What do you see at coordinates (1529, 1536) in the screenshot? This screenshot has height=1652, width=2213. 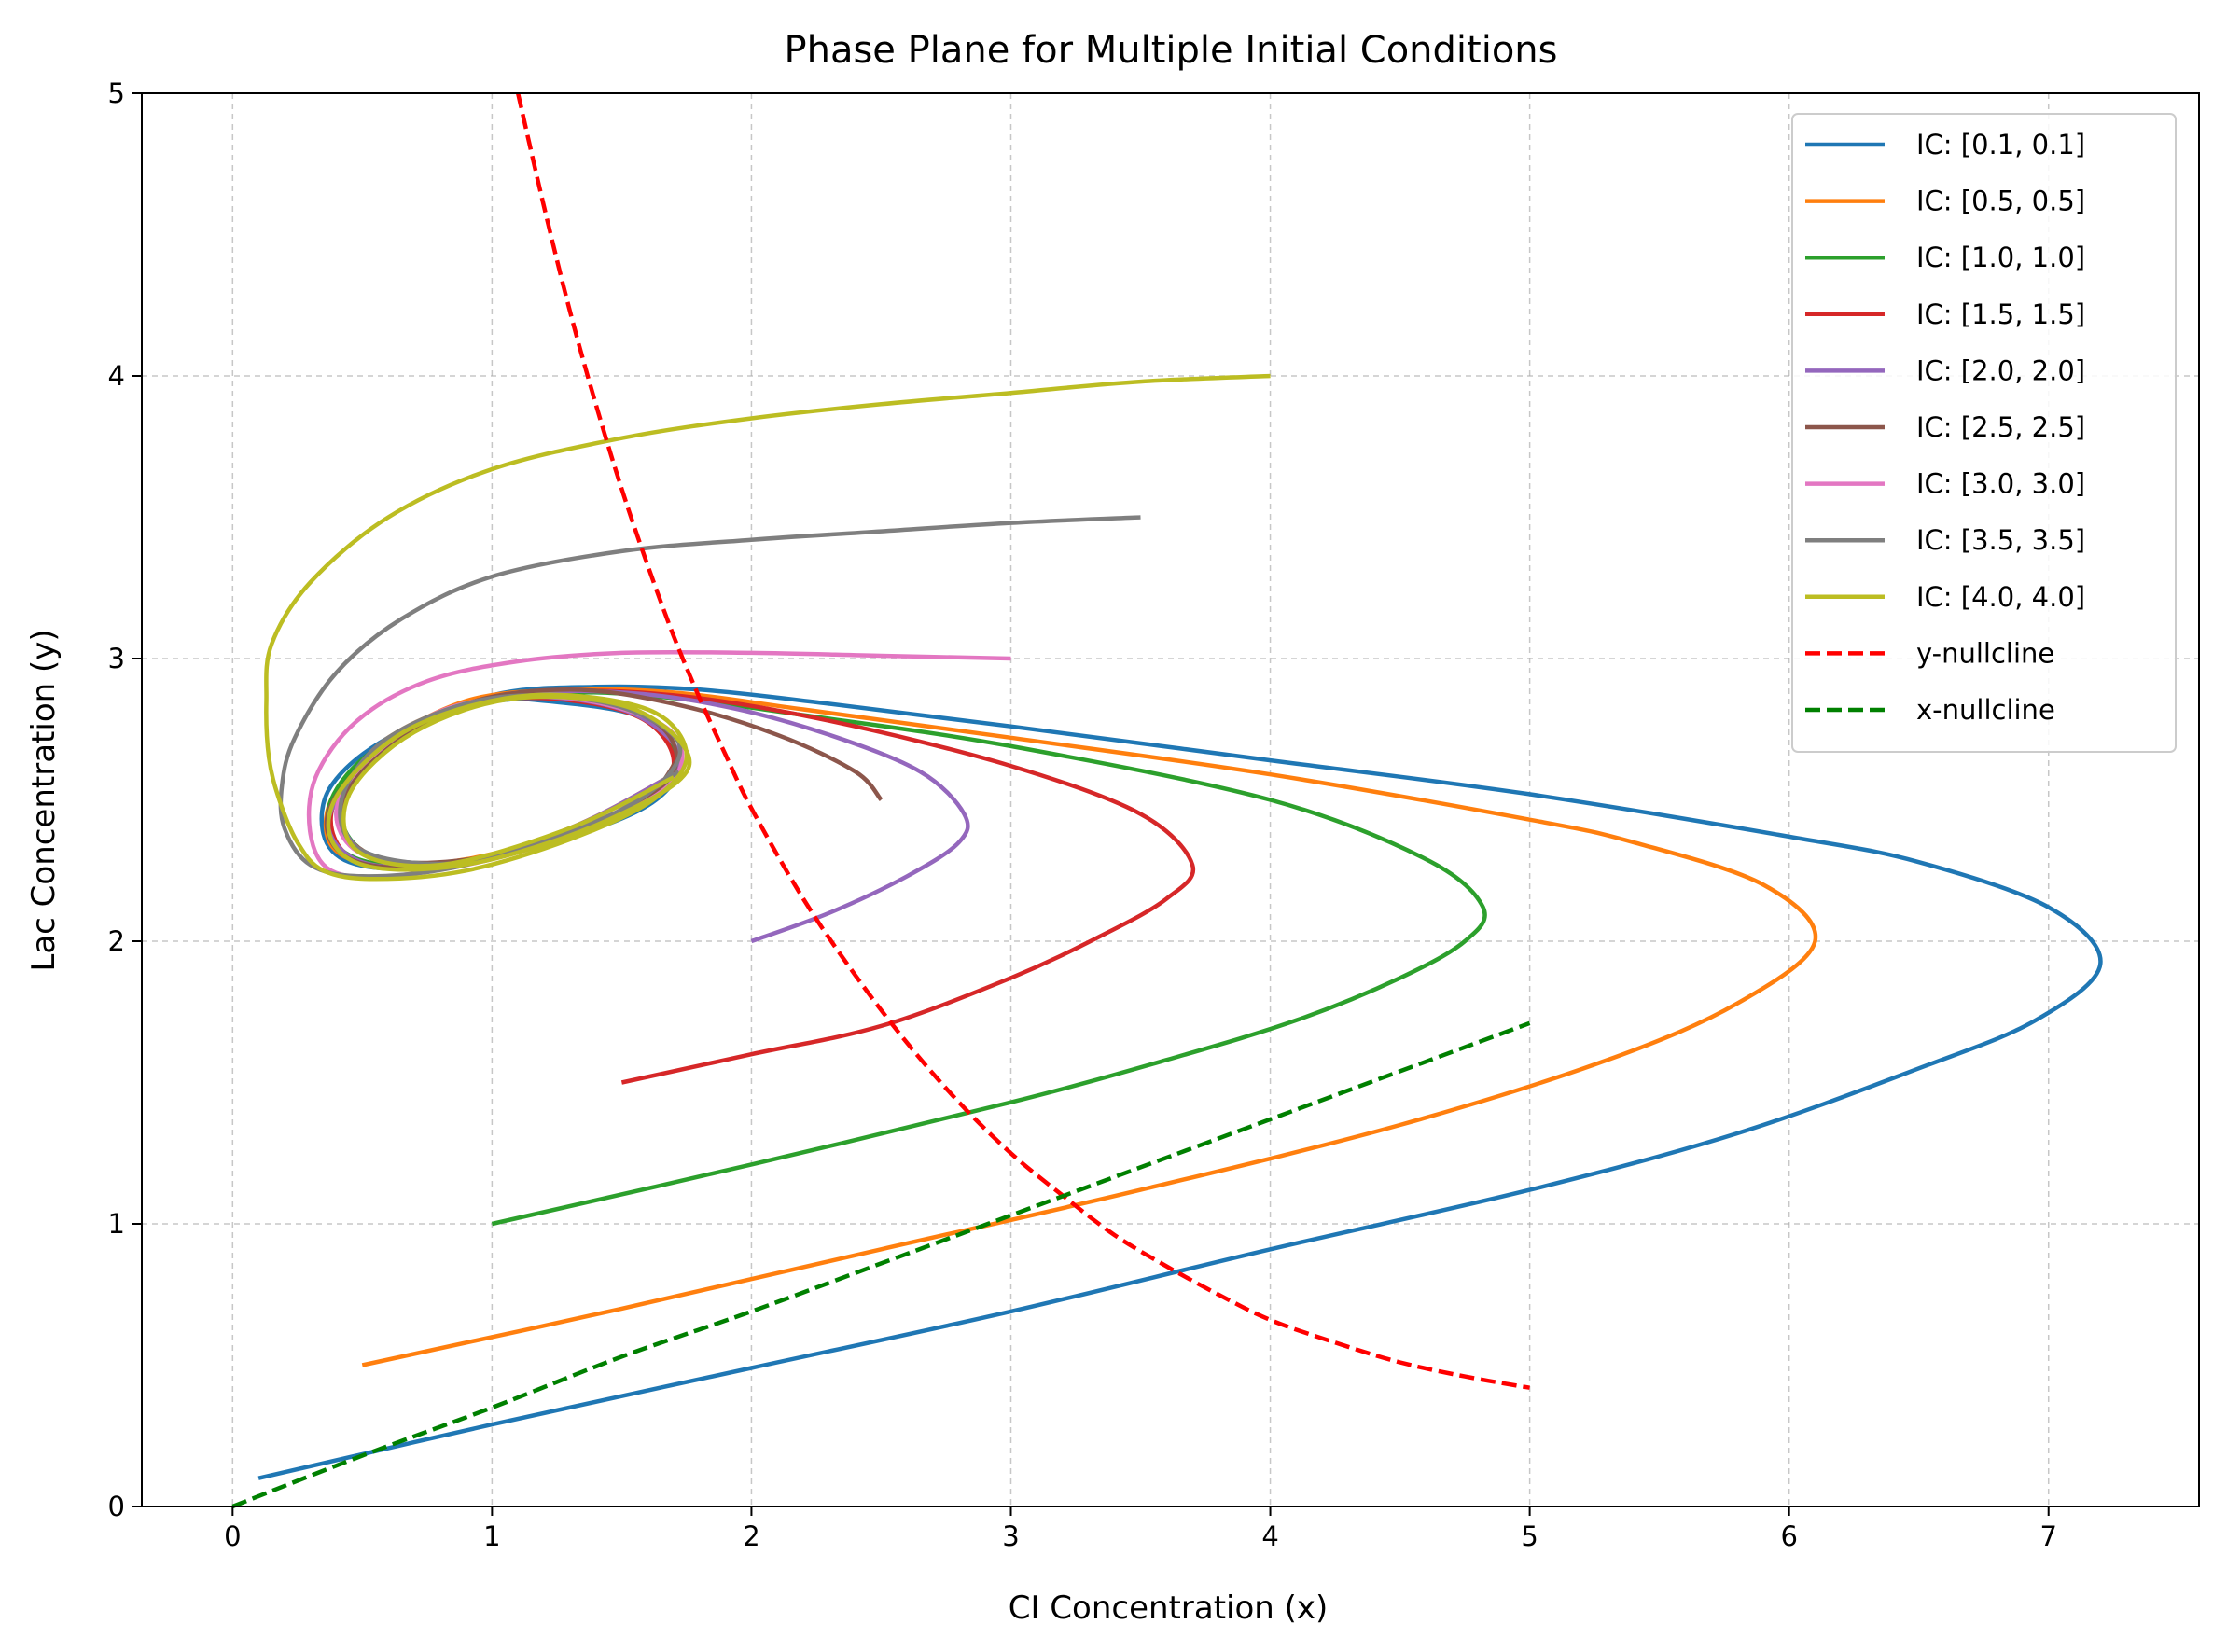 I see `x-tick-label: 5` at bounding box center [1529, 1536].